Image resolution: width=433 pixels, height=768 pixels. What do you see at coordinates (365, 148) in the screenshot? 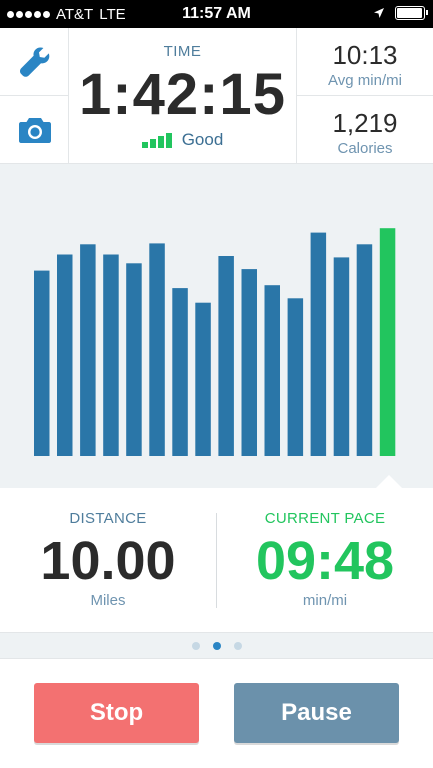
I see `calories-label: Calories` at bounding box center [365, 148].